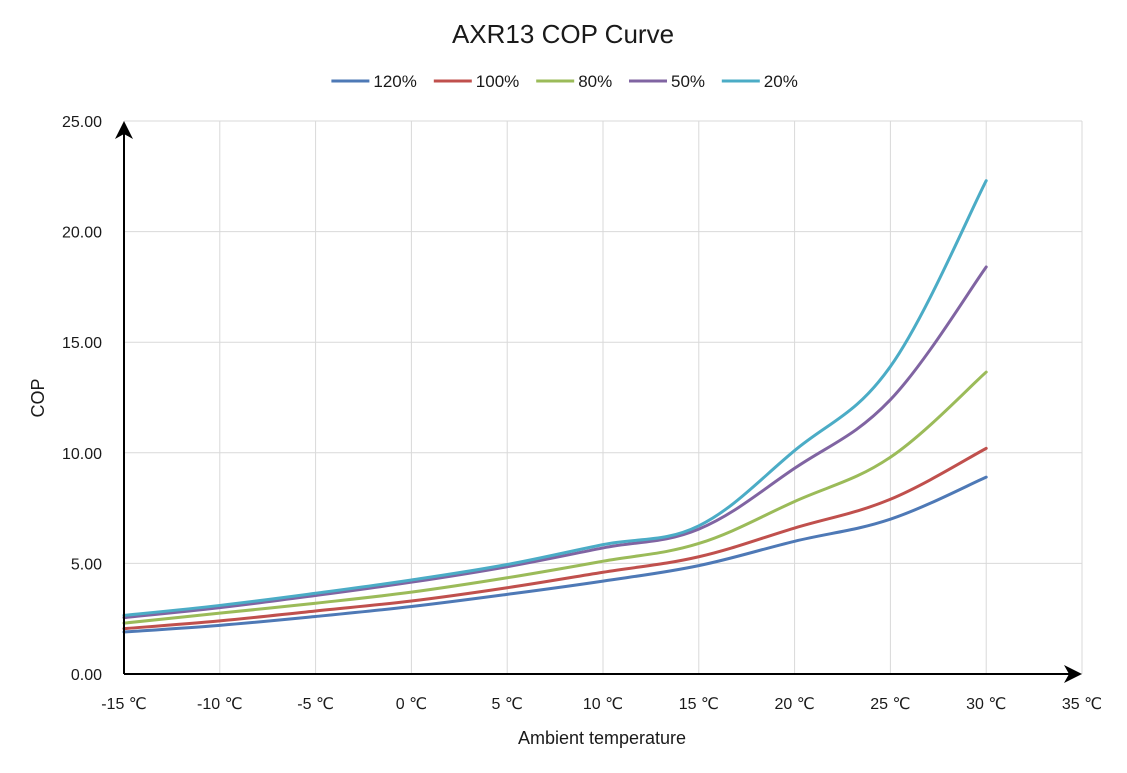 This screenshot has height=773, width=1127. I want to click on legend-label: 80%, so click(595, 81).